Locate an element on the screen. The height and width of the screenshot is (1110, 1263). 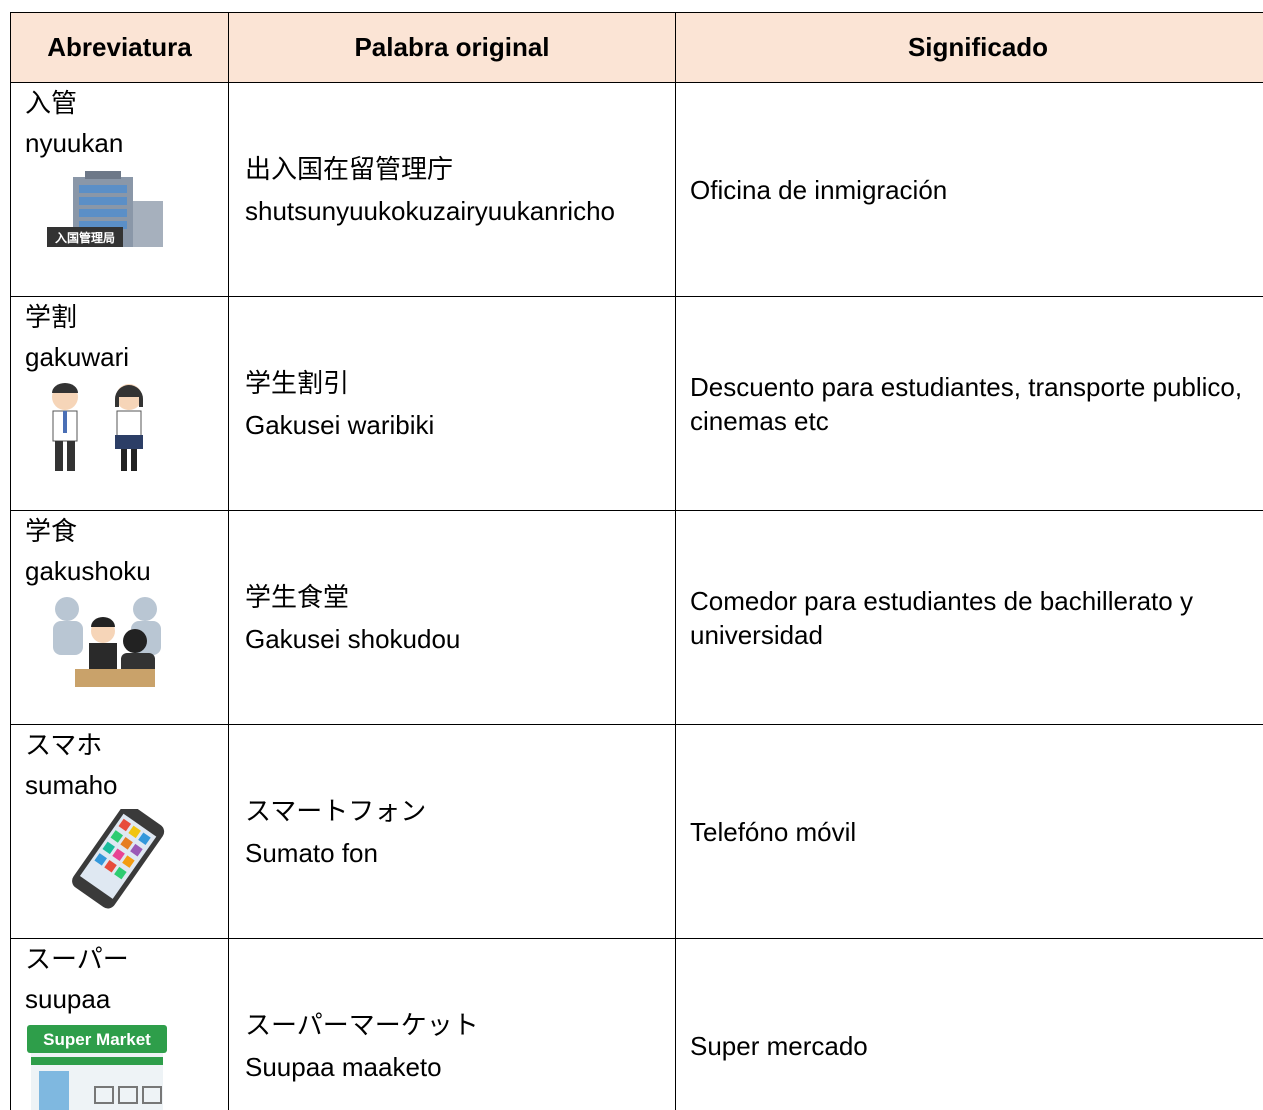
meaning-cell: Oficina de inmigración is located at coordinates (969, 189).